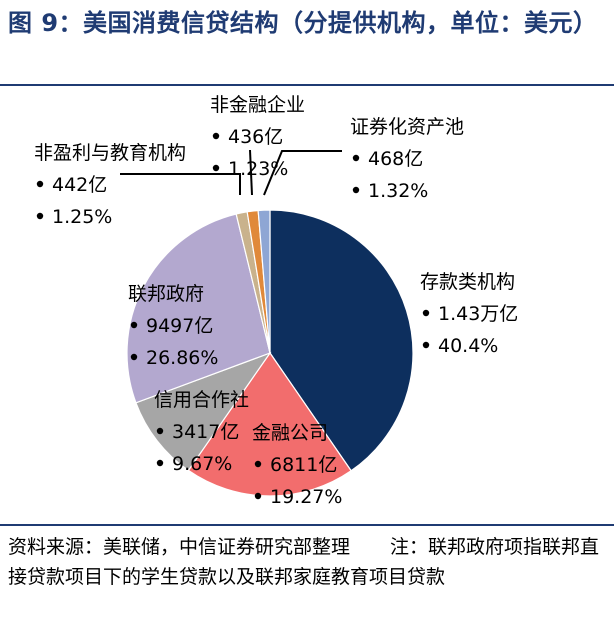 The width and height of the screenshot is (614, 630). I want to click on slice-name-label: 非金融企业, so click(257, 105).